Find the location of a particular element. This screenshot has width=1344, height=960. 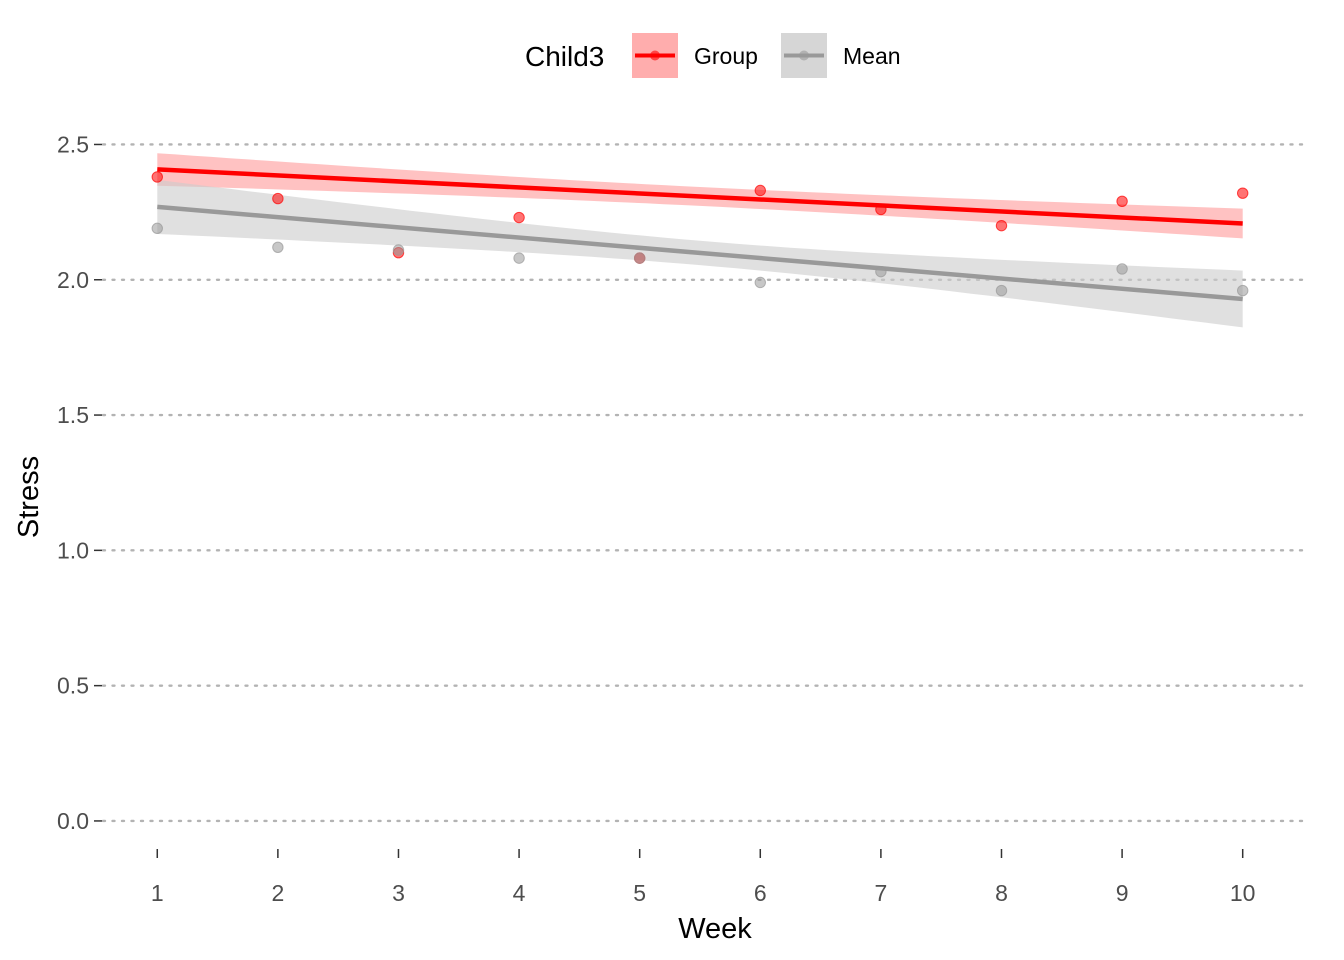

x-tick-label-9: 10 is located at coordinates (1243, 893).